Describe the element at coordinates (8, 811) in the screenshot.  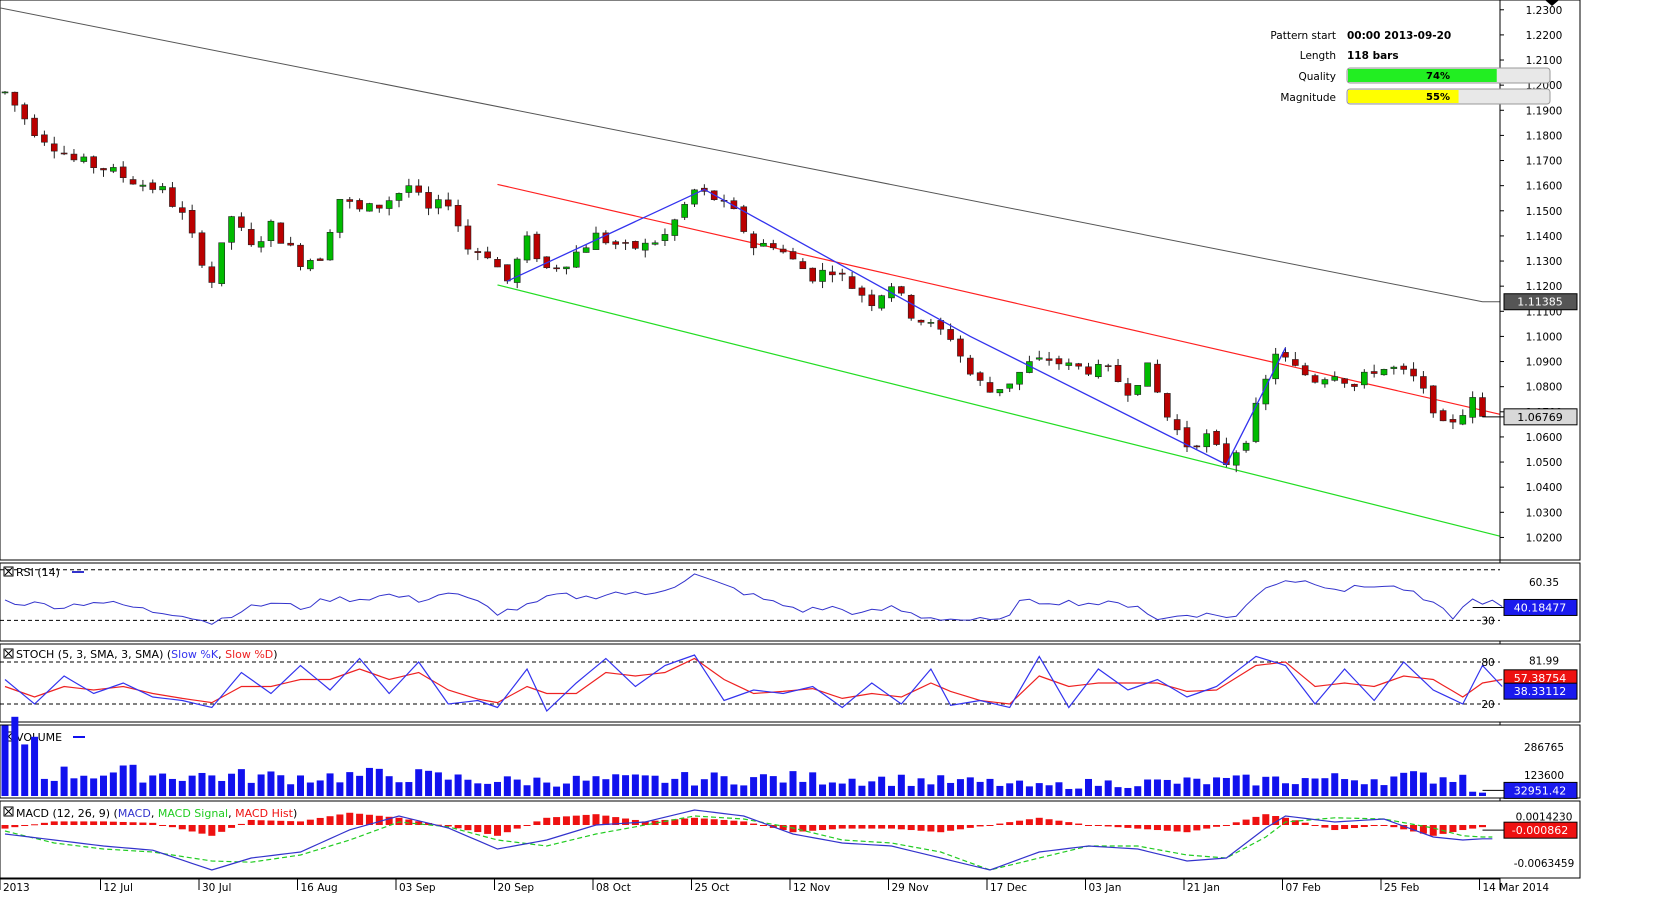
I see `macd-close-icon` at that location.